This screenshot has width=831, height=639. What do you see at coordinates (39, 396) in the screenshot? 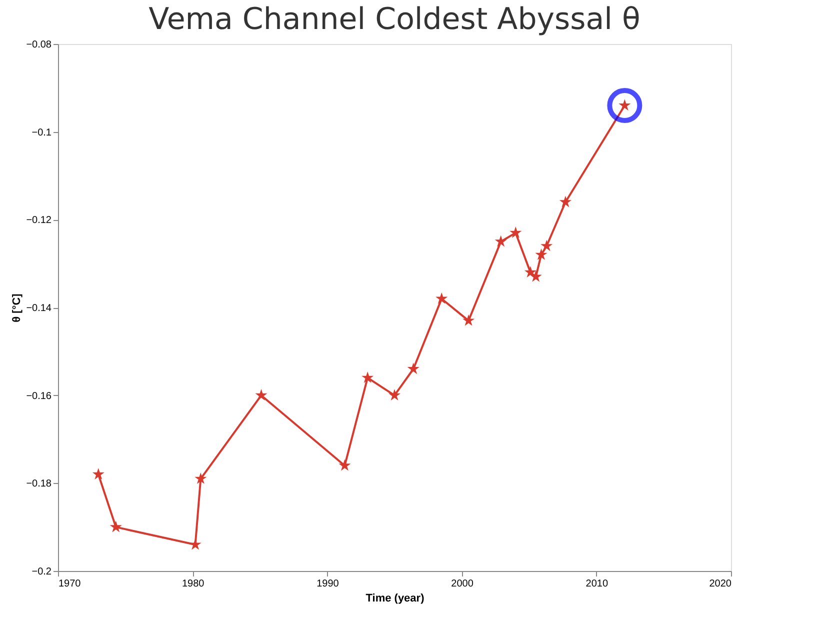
I see `y-tick-label: −0.16` at bounding box center [39, 396].